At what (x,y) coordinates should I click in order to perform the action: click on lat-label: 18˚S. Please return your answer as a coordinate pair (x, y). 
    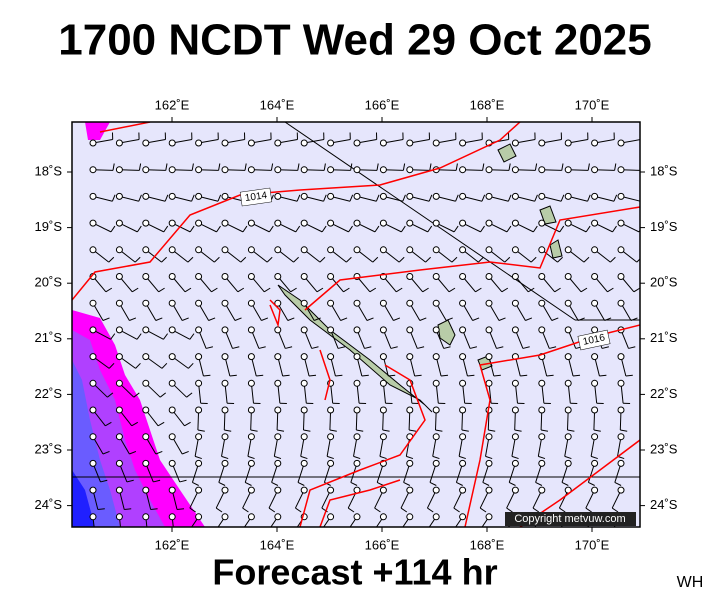
    Looking at the image, I should click on (49, 170).